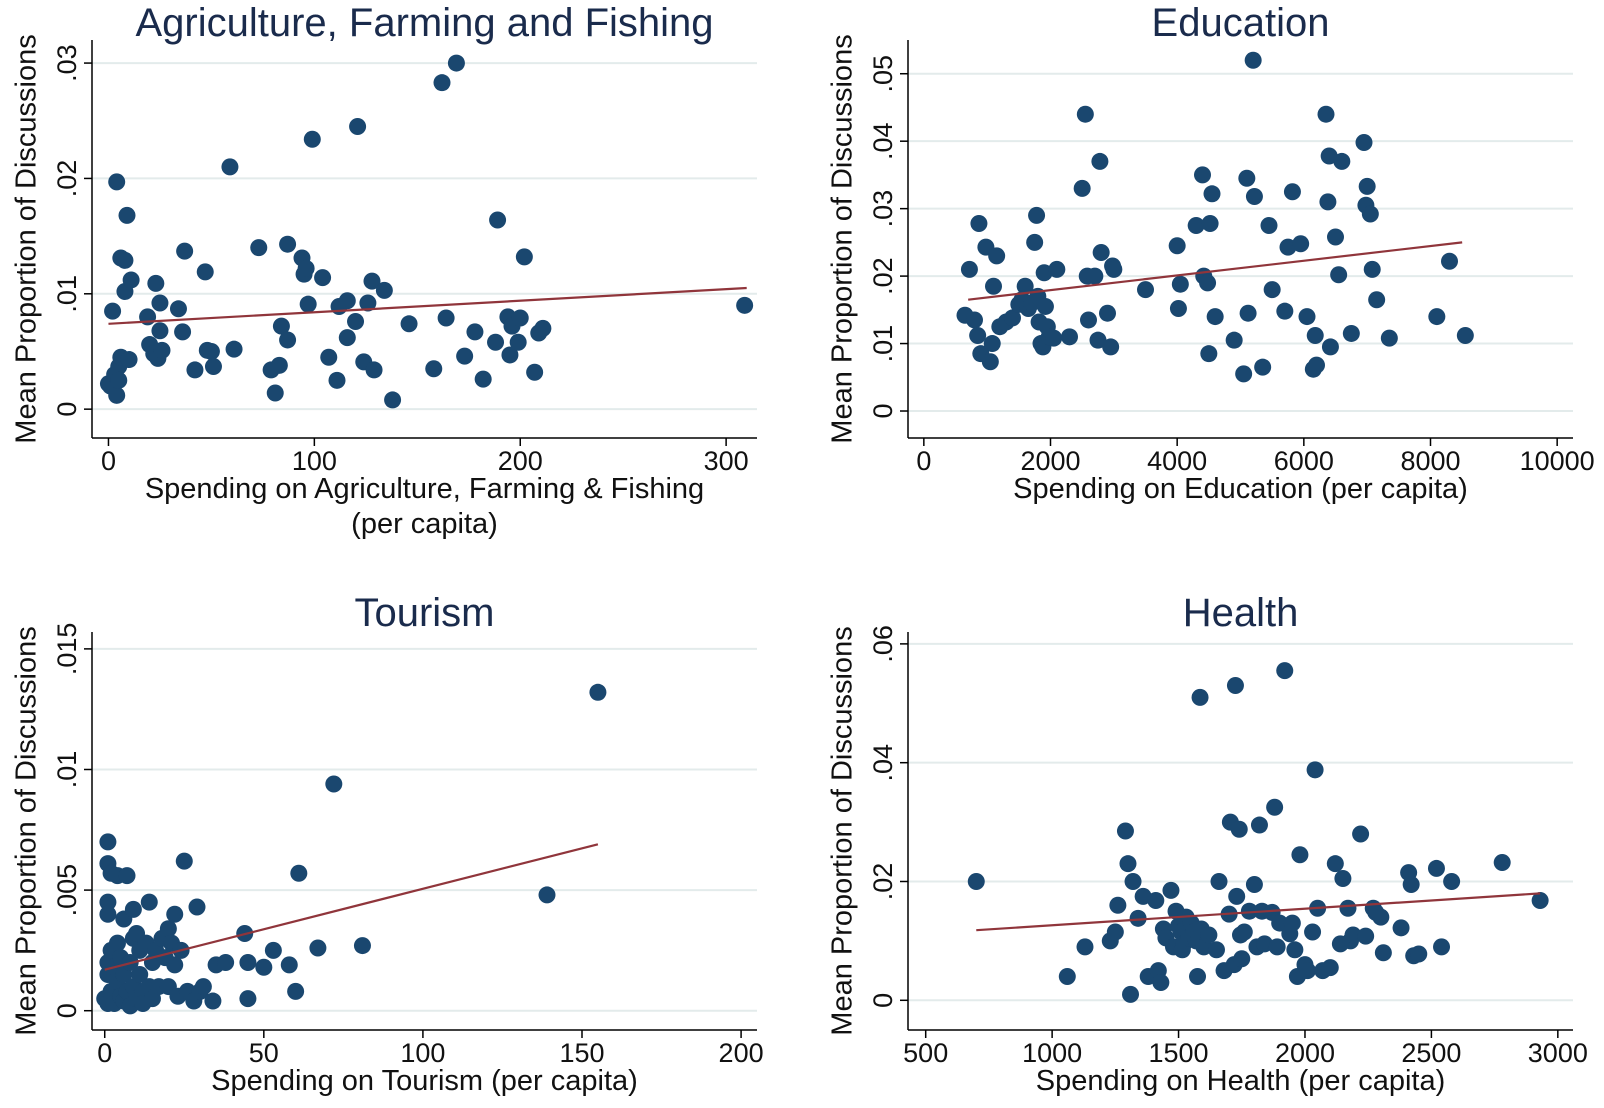 This screenshot has width=1604, height=1108. What do you see at coordinates (1241, 23) in the screenshot?
I see `chart-title: Education` at bounding box center [1241, 23].